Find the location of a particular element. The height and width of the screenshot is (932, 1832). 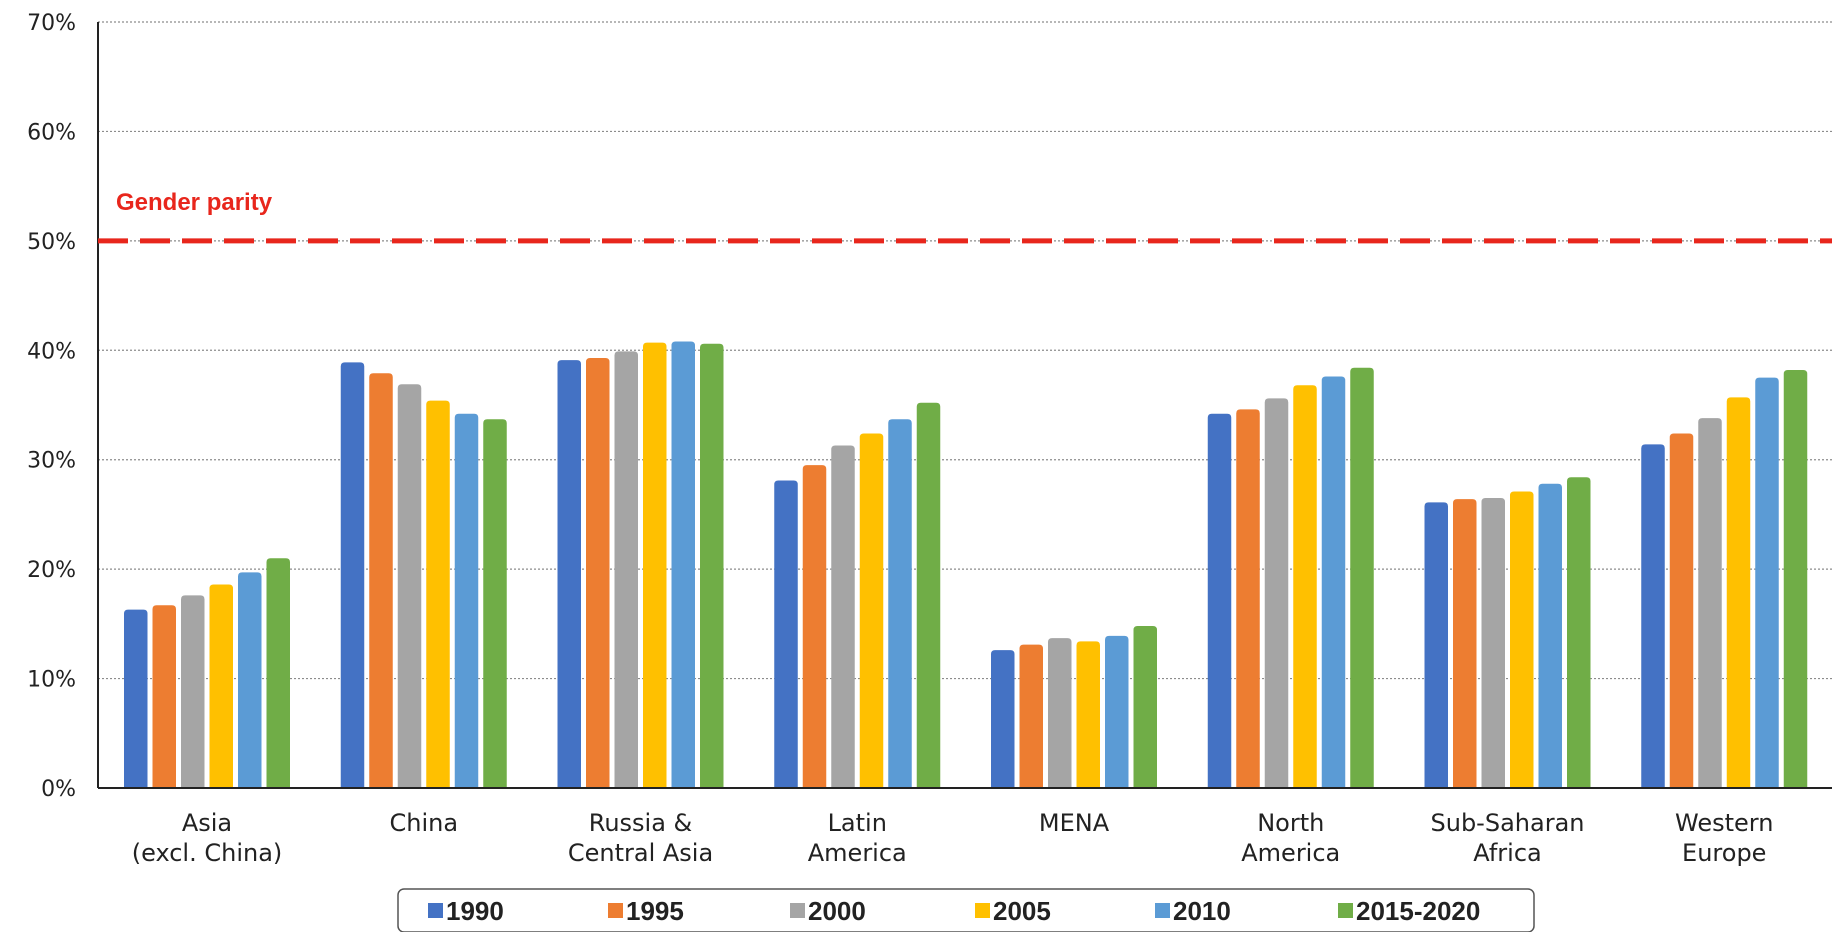

y-tick-label: 70% is located at coordinates (51, 23).